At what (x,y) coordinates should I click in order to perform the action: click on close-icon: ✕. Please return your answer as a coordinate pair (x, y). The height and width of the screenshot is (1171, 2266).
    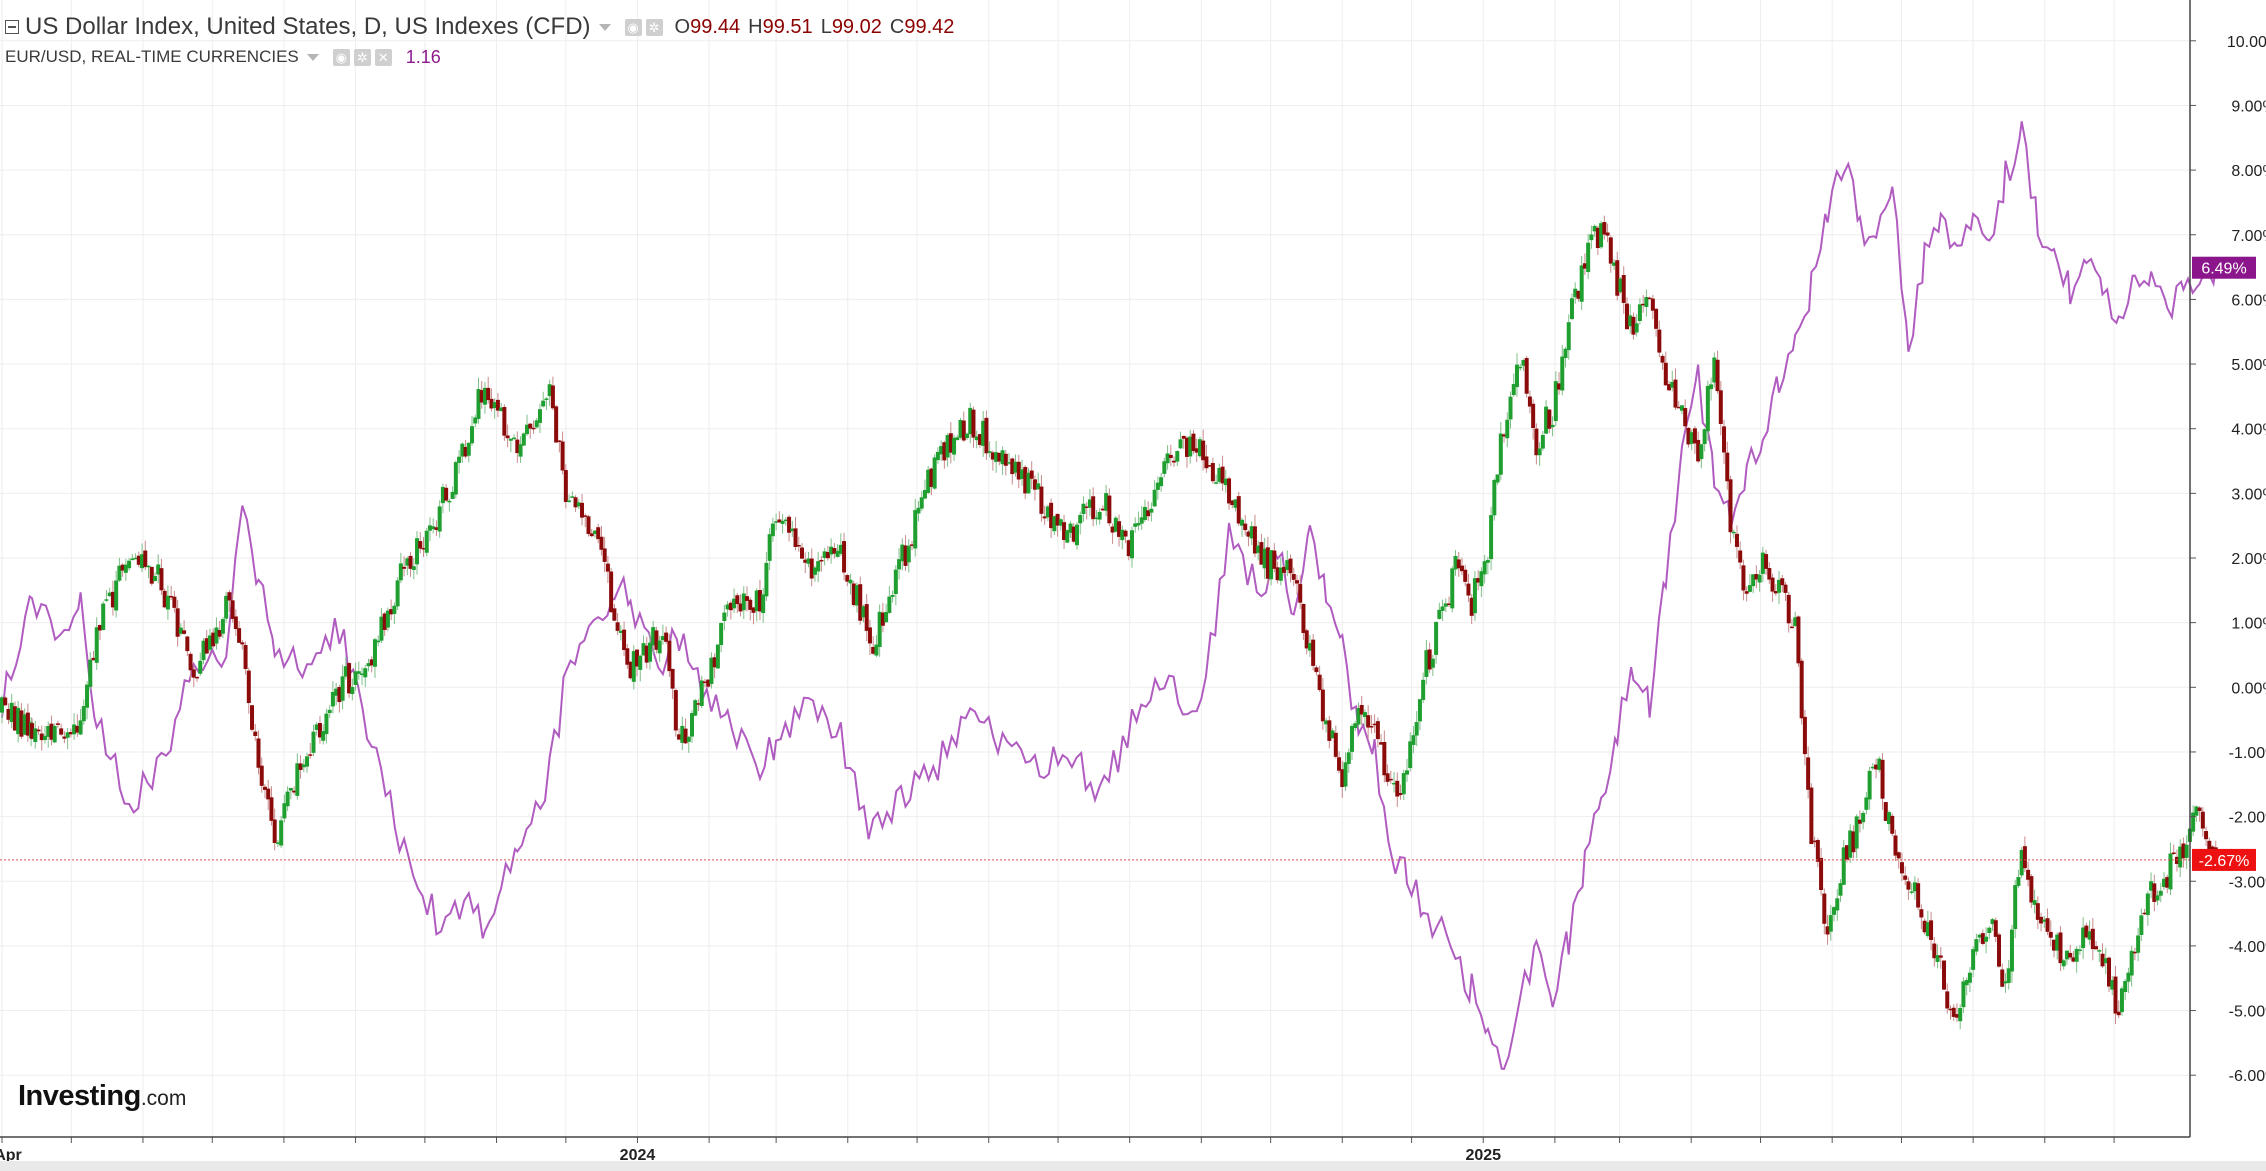
    Looking at the image, I should click on (383, 57).